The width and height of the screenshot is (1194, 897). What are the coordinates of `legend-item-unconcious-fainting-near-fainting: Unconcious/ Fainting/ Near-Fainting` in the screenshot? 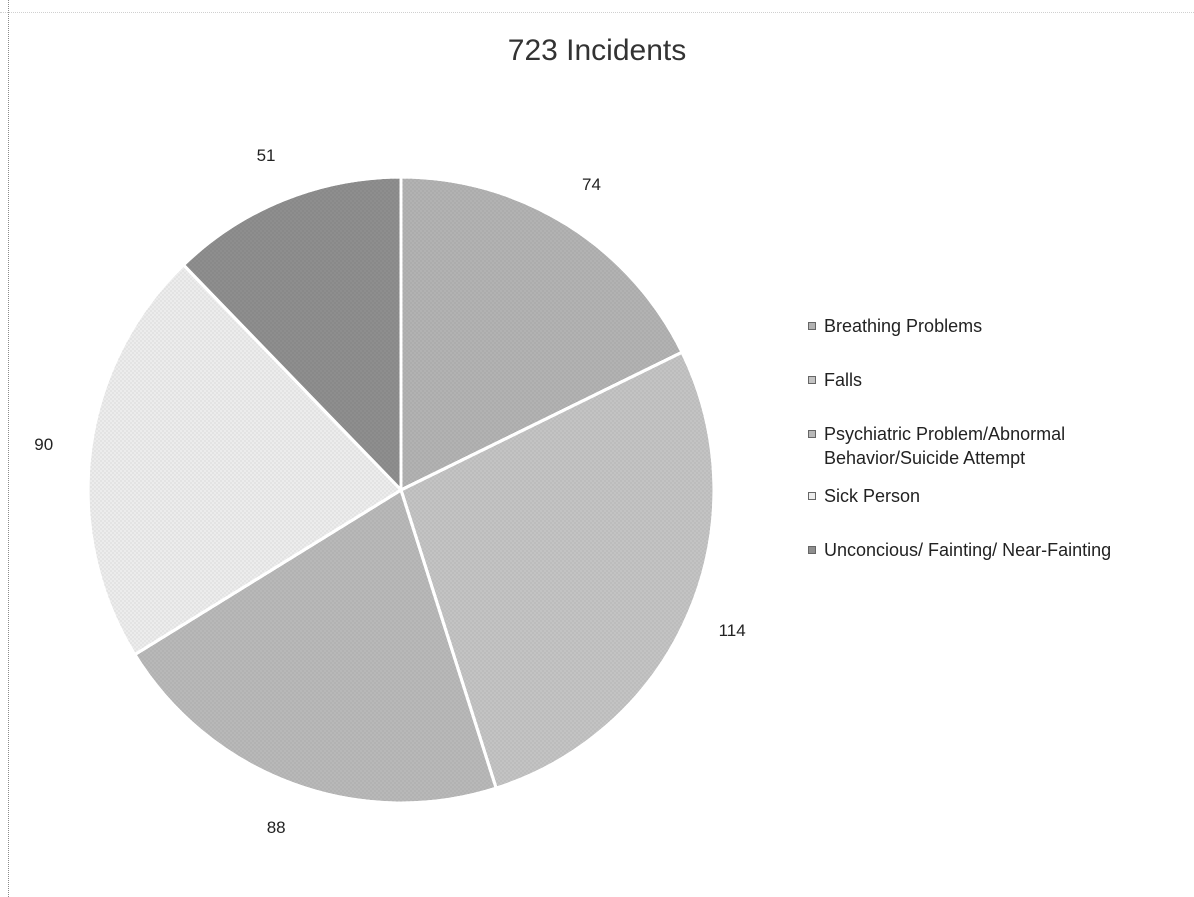 It's located at (998, 550).